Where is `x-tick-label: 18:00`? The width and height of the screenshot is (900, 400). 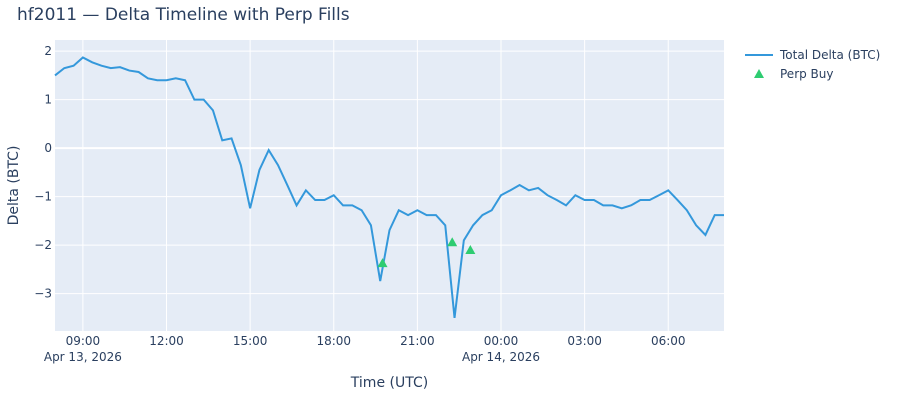 x-tick-label: 18:00 is located at coordinates (333, 341).